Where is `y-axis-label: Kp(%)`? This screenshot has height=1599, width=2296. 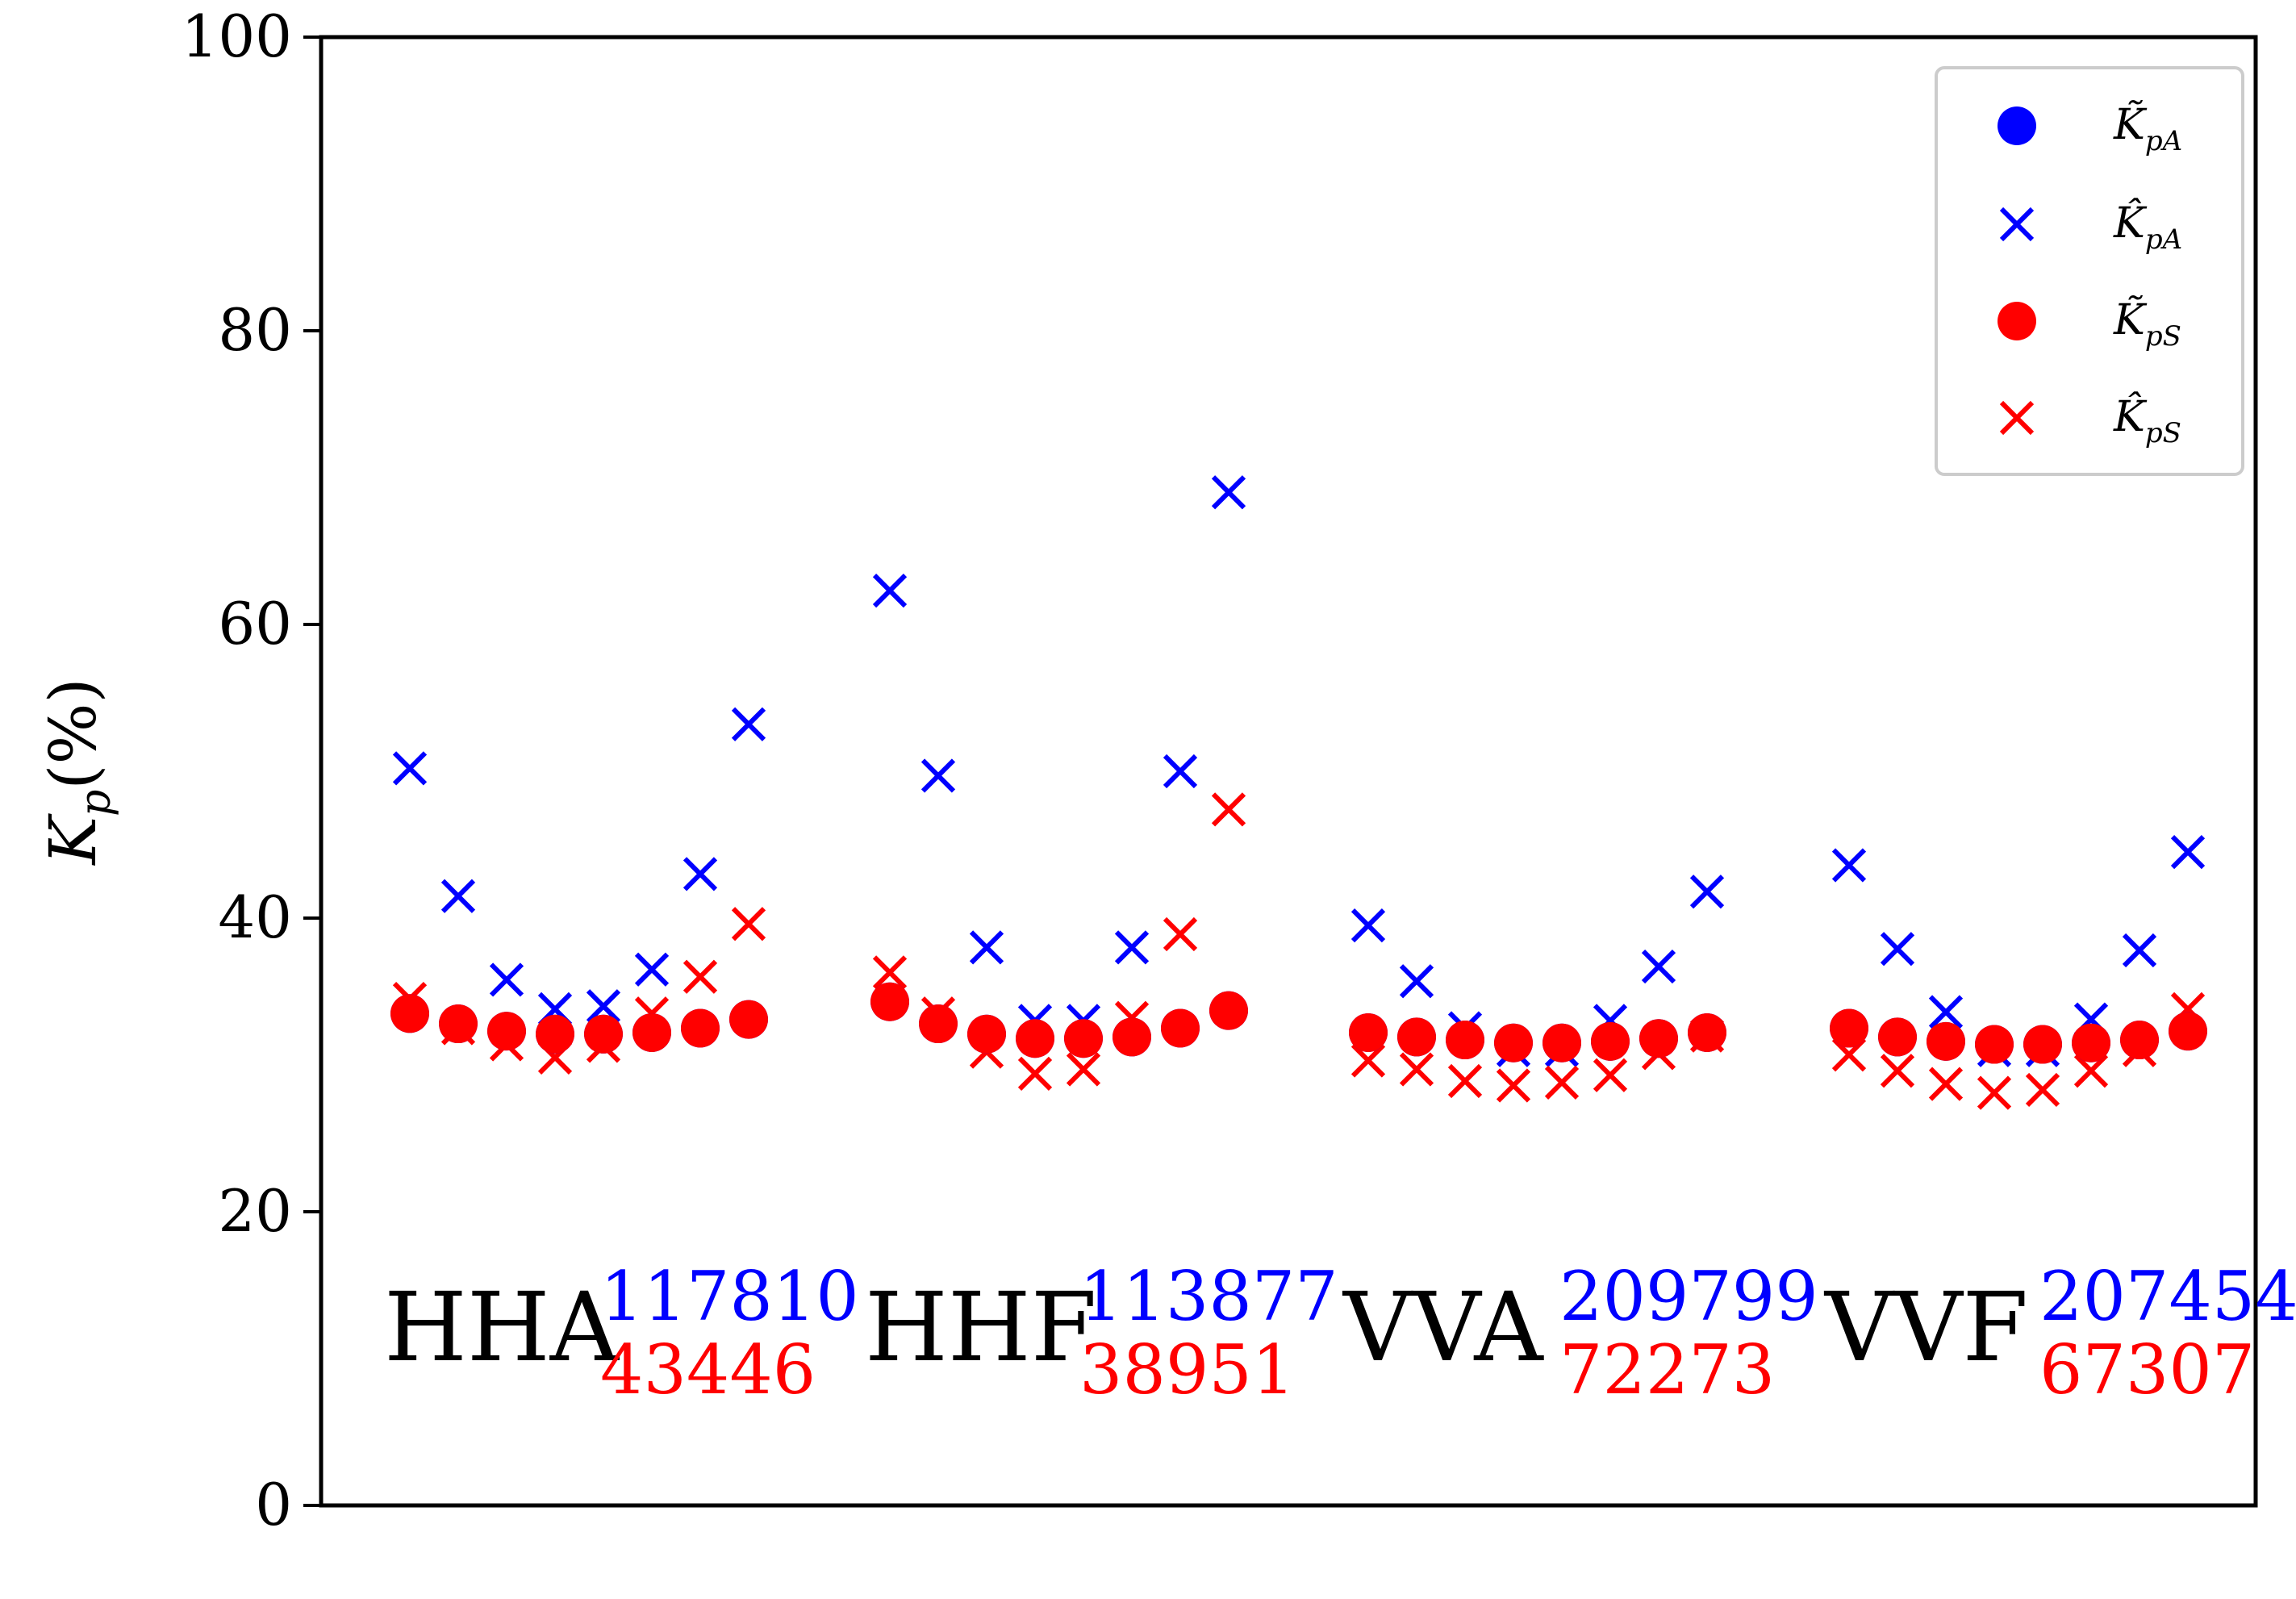
y-axis-label: Kp(%) is located at coordinates (77, 772).